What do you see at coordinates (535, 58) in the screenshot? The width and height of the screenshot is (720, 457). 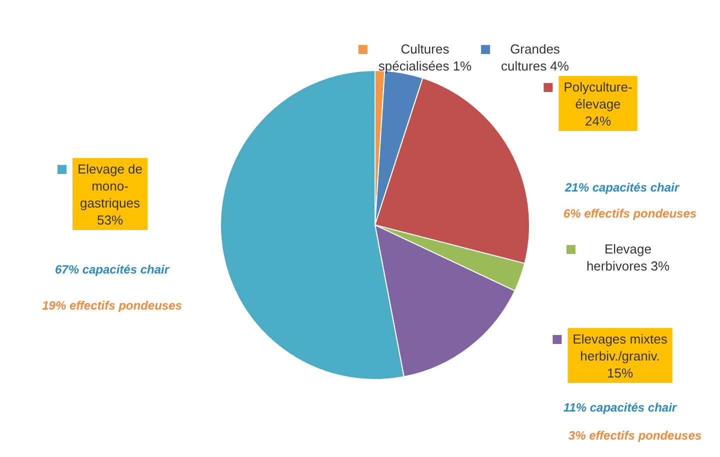 I see `legend-label: Grandes cultures 4%` at bounding box center [535, 58].